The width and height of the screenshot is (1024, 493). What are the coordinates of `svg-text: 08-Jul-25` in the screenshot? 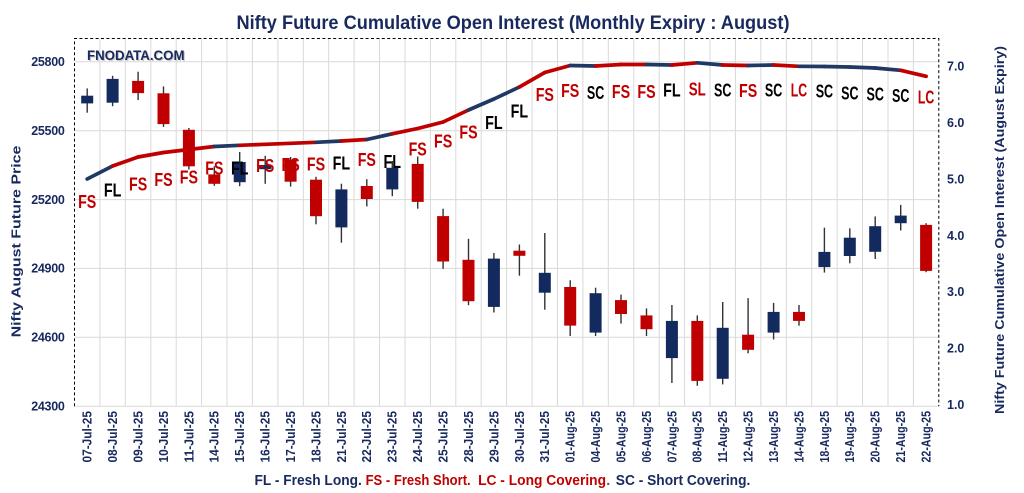 It's located at (113, 437).